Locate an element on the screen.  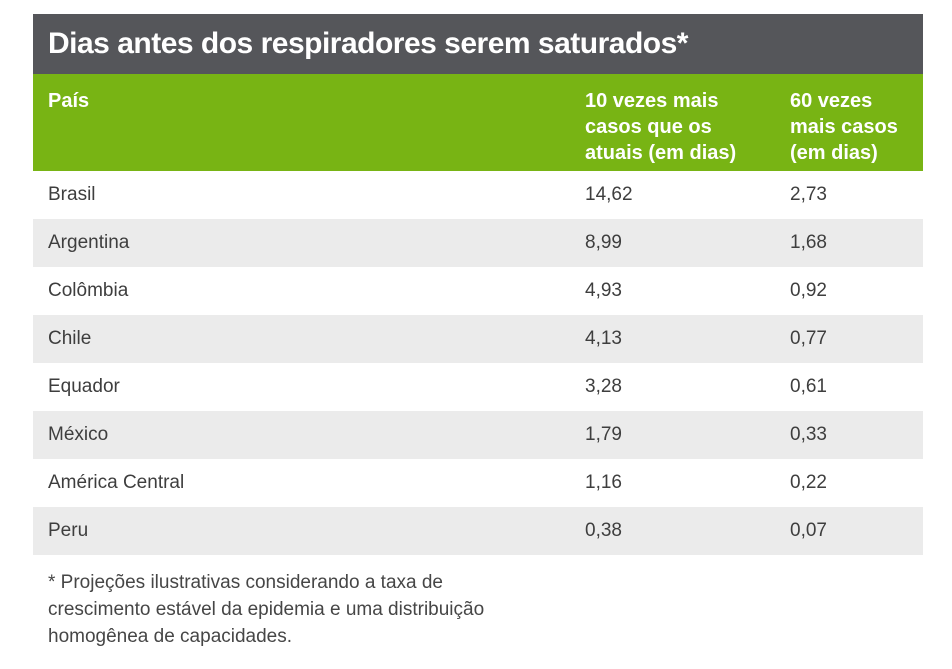
table-row: Chile 4,13 0,77 is located at coordinates (478, 339).